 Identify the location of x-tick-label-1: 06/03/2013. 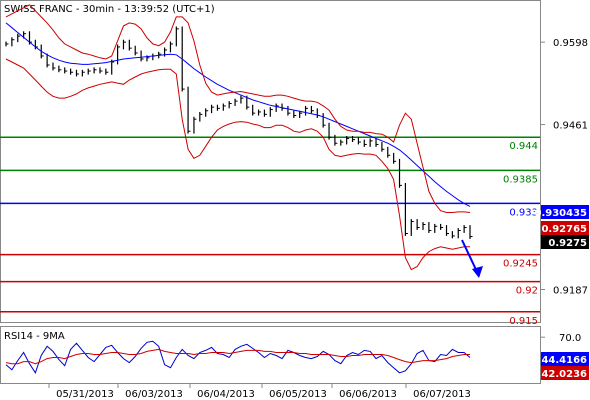
(154, 394).